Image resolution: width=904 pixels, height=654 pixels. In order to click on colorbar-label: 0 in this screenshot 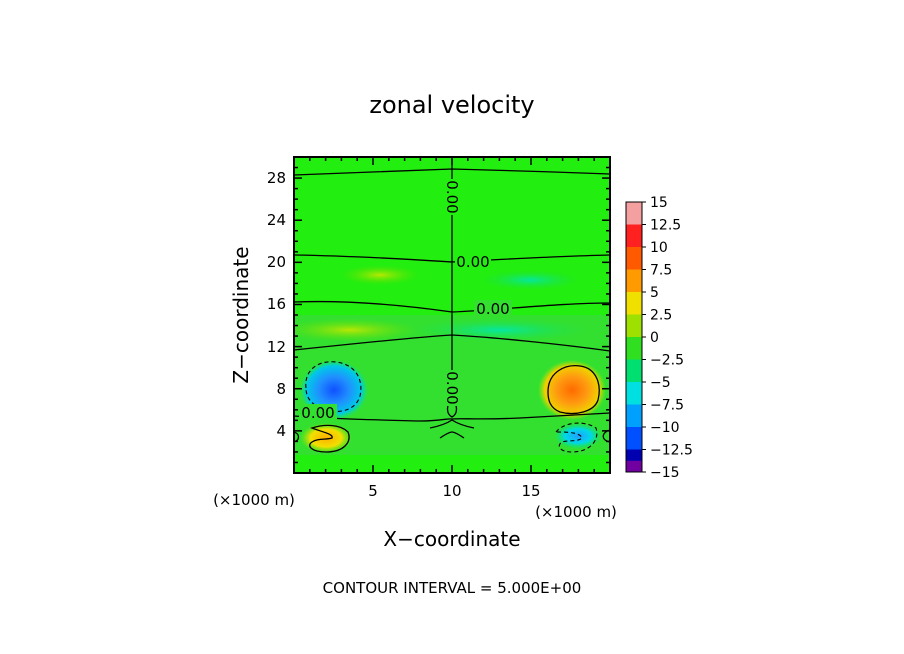, I will do `click(654, 338)`.